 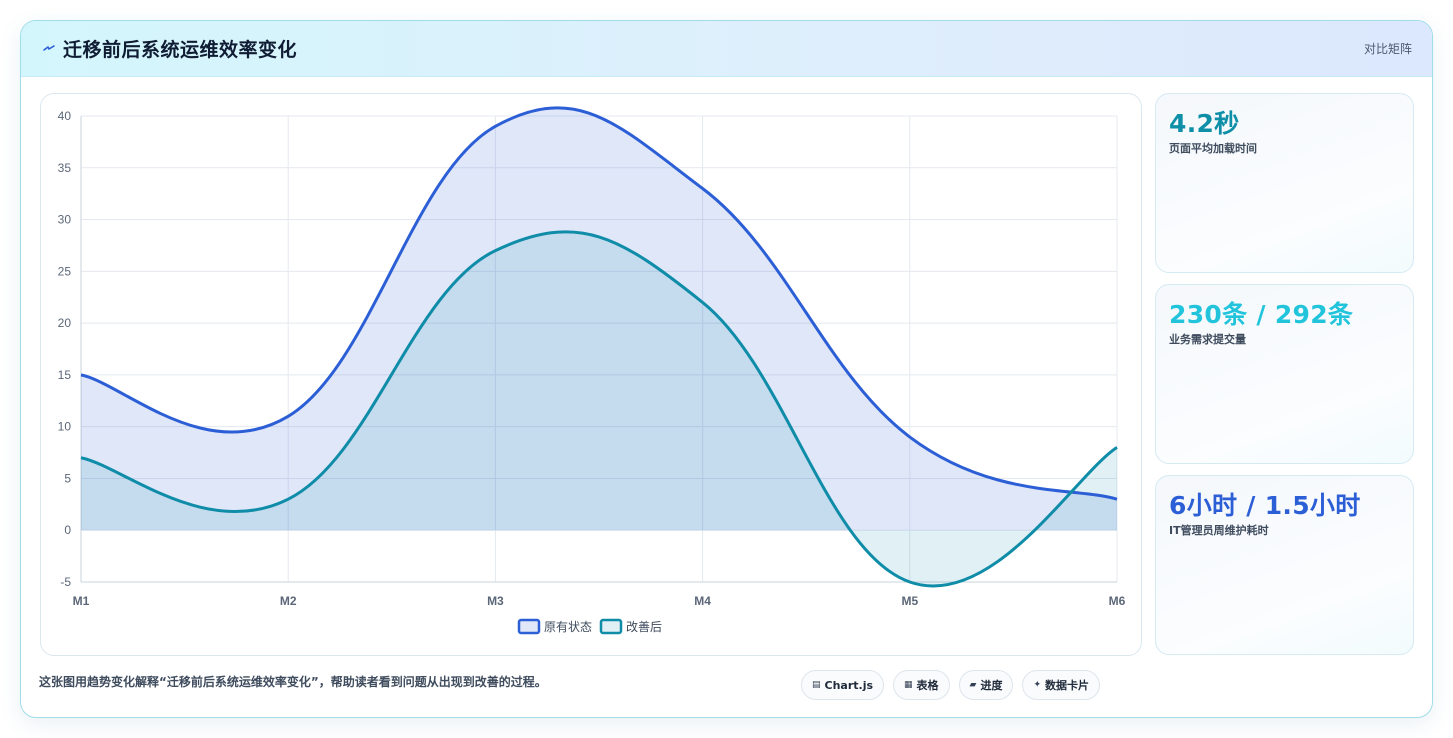 I want to click on sparkle-icon: ✦, so click(x=1037, y=685).